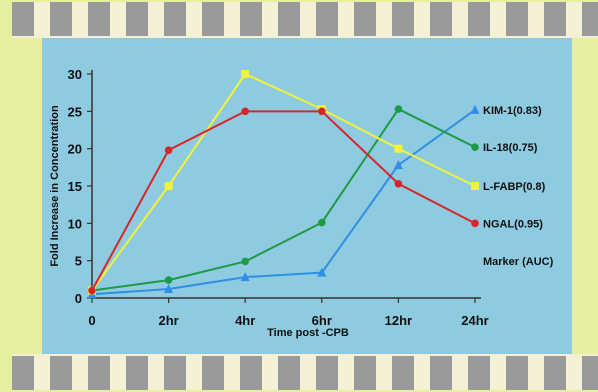 This screenshot has width=598, height=392. What do you see at coordinates (474, 320) in the screenshot?
I see `x-tick-label: 24hr` at bounding box center [474, 320].